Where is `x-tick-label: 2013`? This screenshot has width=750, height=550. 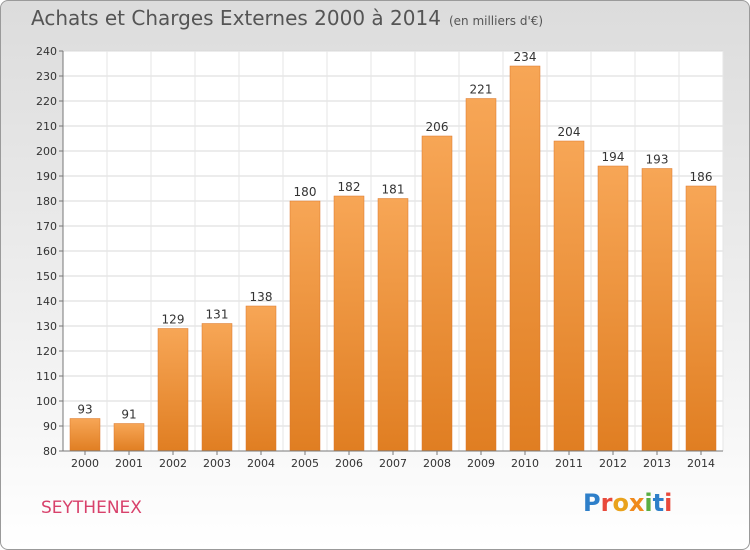
x-tick-label: 2013 is located at coordinates (657, 463).